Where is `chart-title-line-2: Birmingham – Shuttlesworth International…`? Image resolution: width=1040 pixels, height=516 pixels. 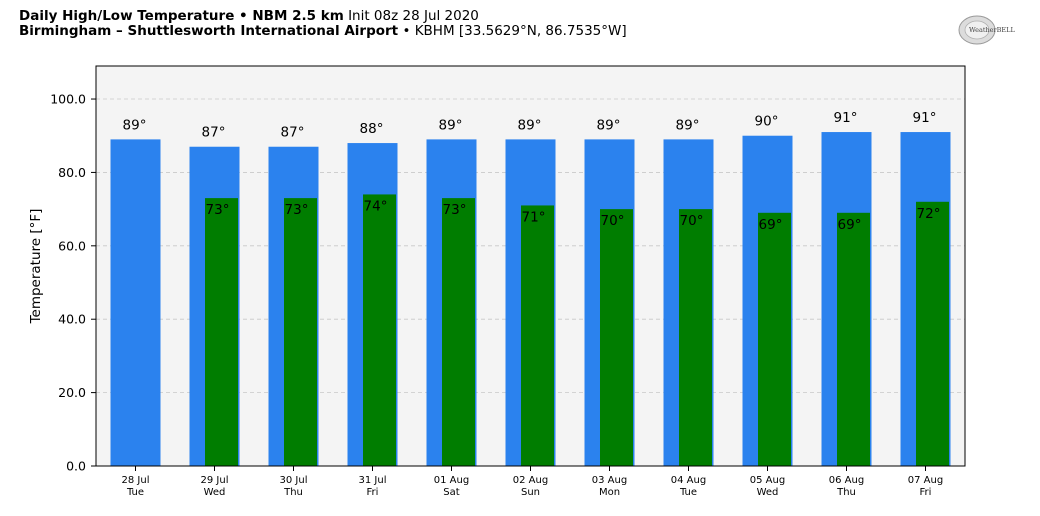 chart-title-line-2: Birmingham – Shuttlesworth International… is located at coordinates (323, 31).